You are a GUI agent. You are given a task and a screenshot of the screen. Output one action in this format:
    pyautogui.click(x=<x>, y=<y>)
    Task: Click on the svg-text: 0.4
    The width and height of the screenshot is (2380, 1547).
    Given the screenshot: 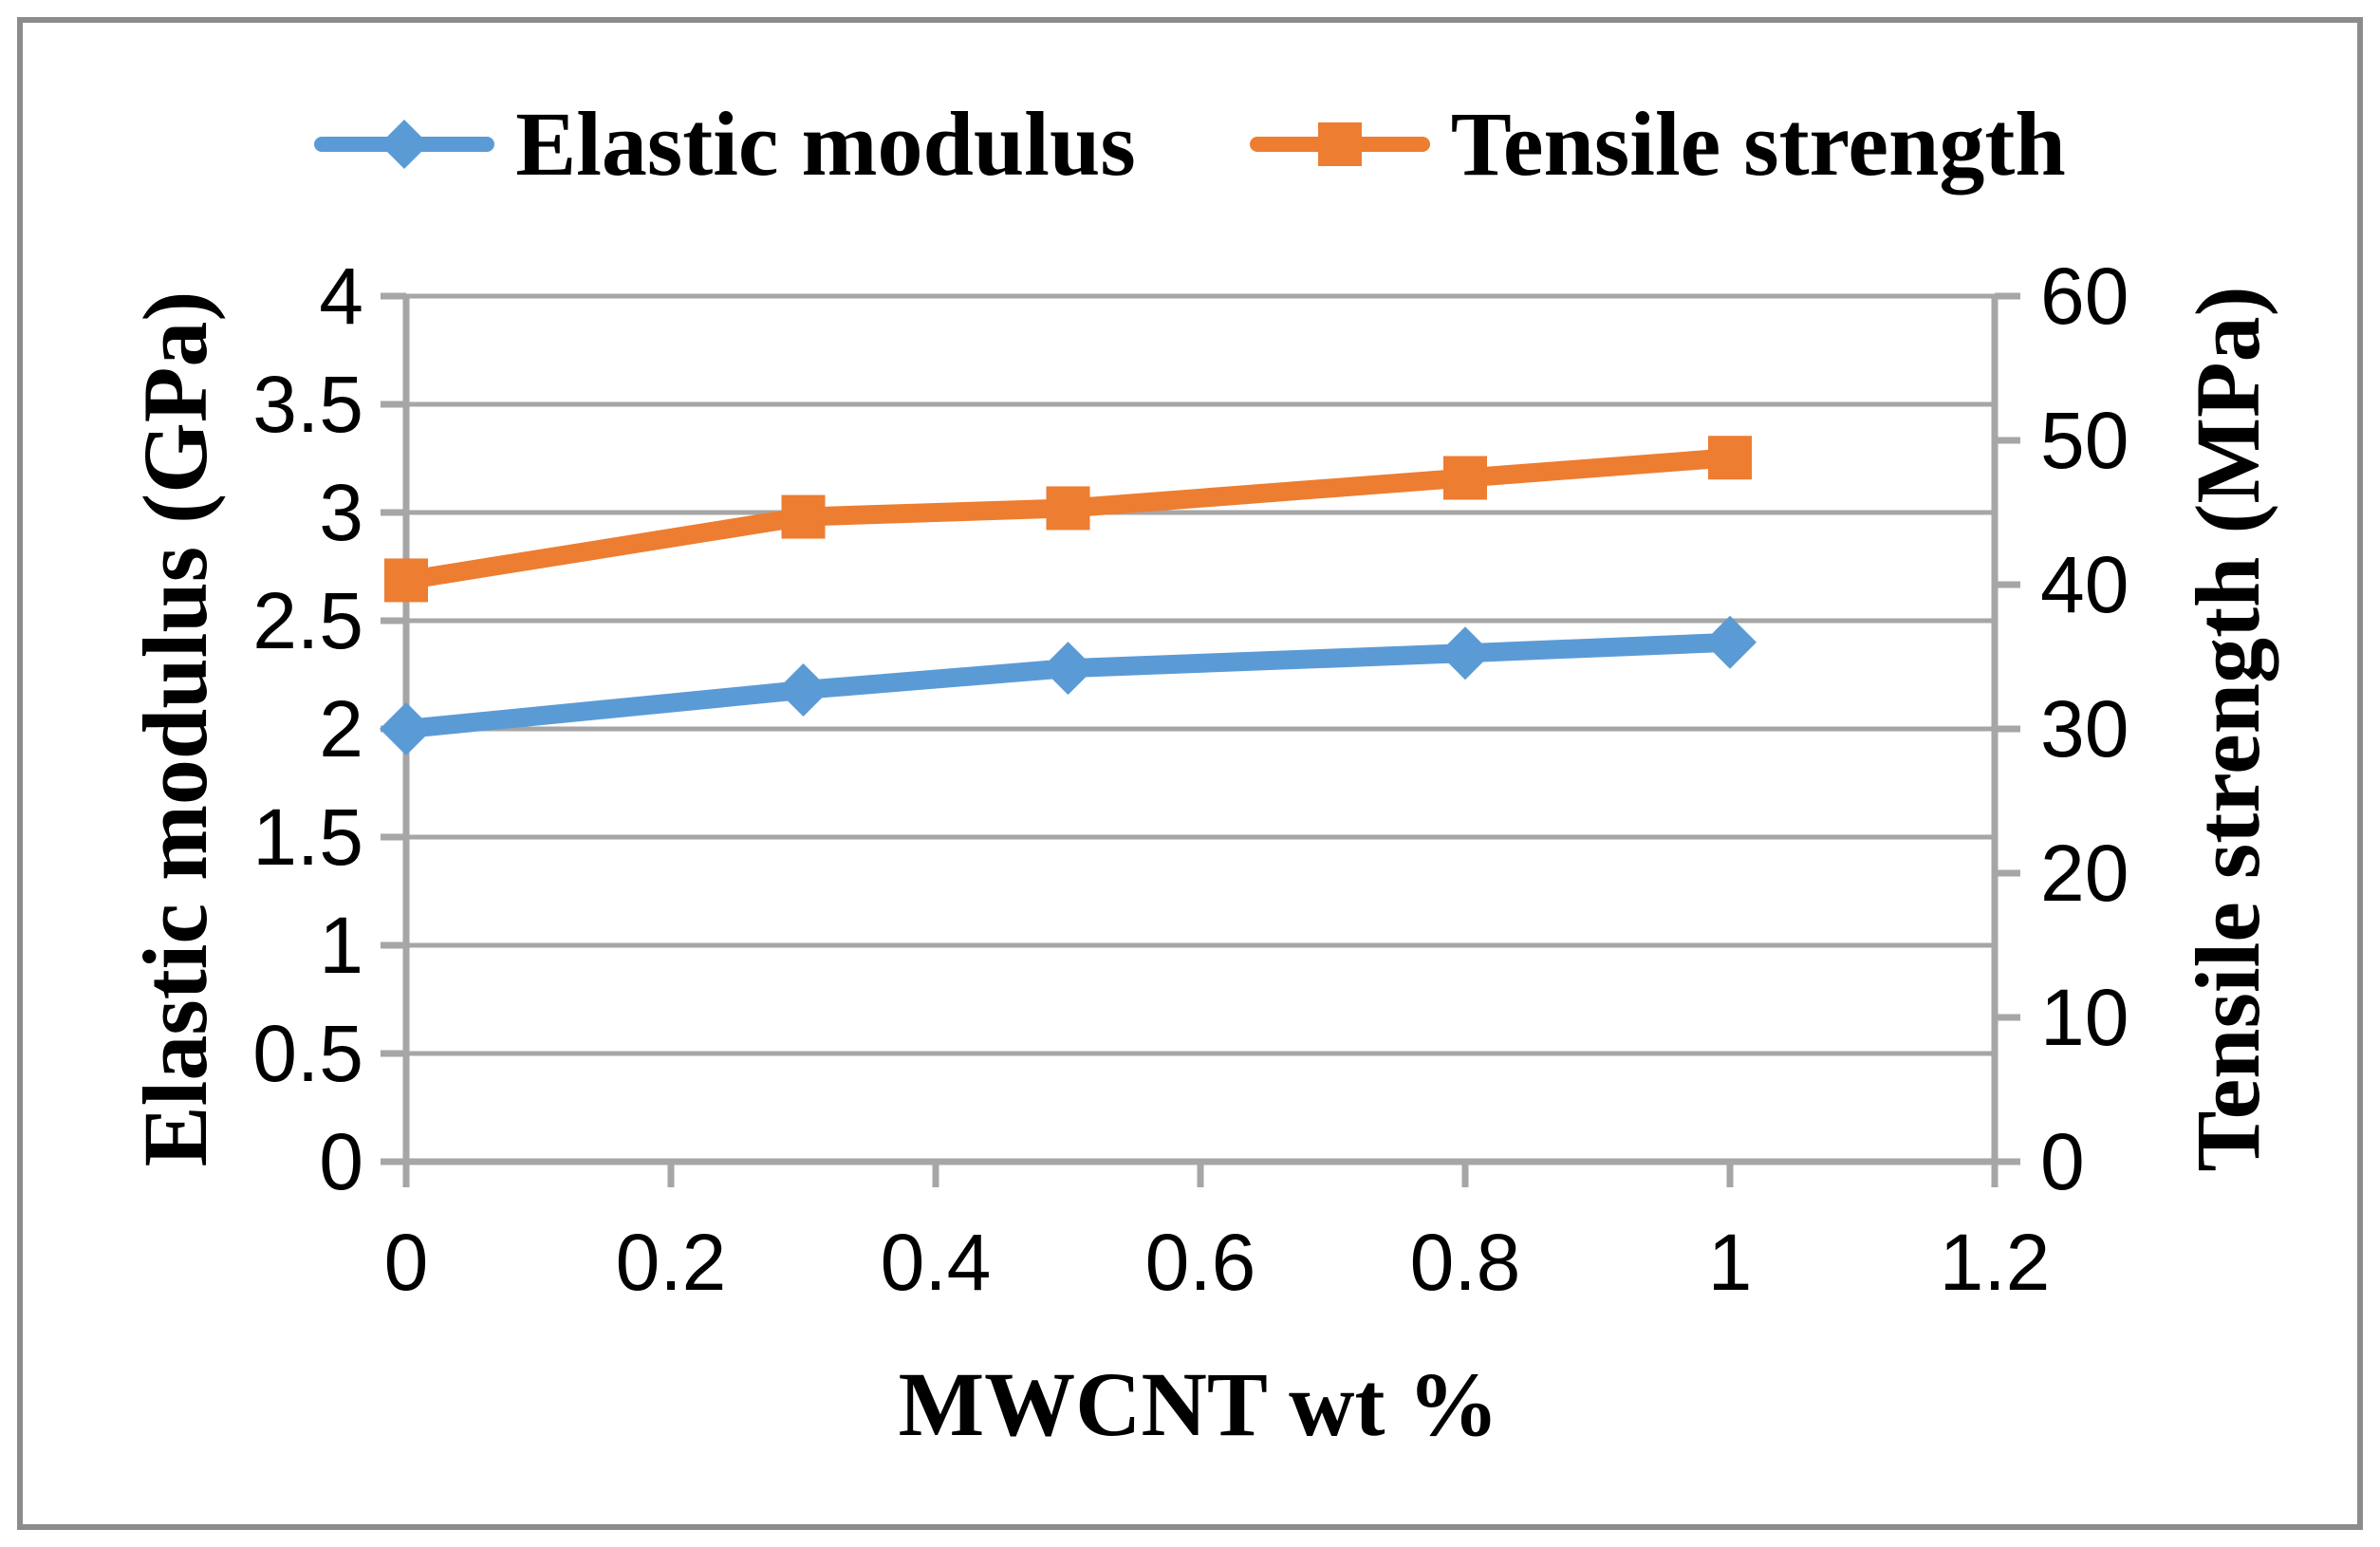 What is the action you would take?
    pyautogui.click(x=936, y=1262)
    